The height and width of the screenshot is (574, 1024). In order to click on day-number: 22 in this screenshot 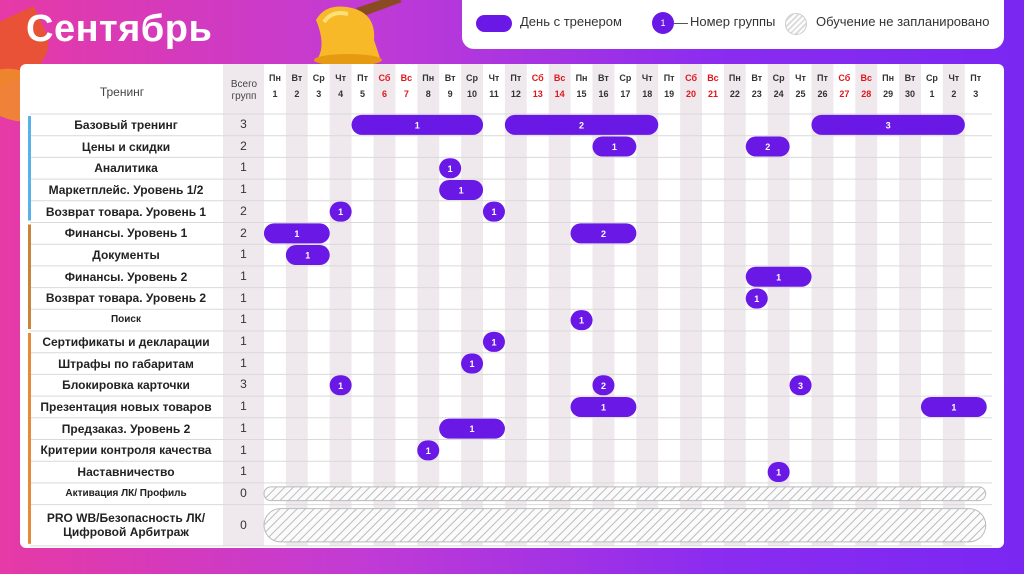, I will do `click(734, 94)`.